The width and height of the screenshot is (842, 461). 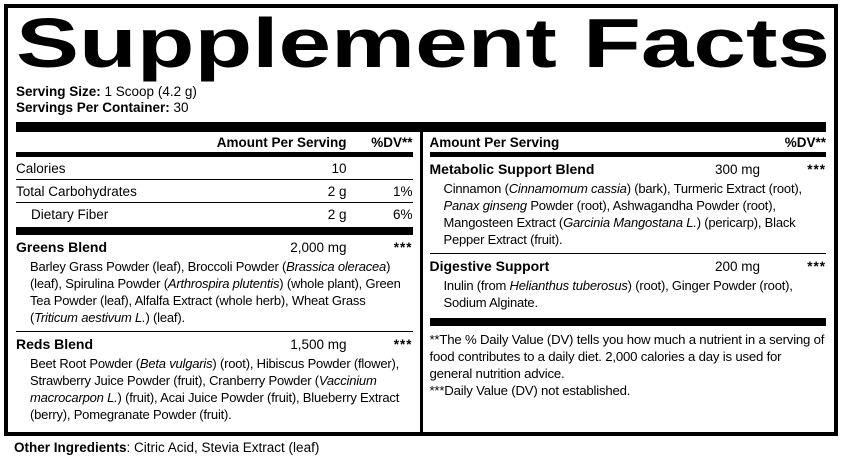 I want to click on nutrient-row-carbohydrates: Total Carbohydrates 2 g 1%, so click(x=214, y=191).